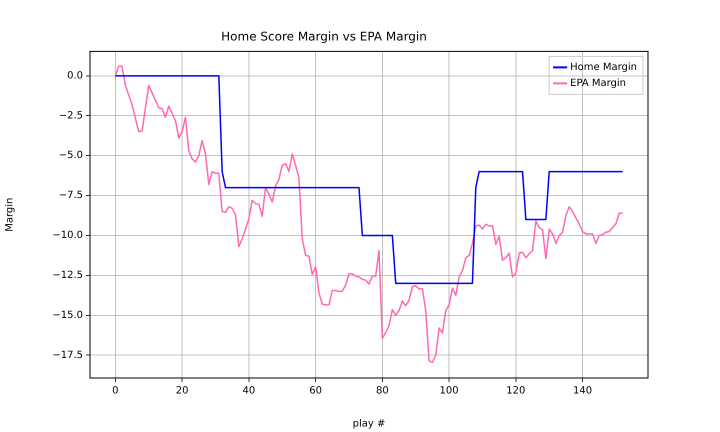 The height and width of the screenshot is (432, 720). What do you see at coordinates (75, 76) in the screenshot?
I see `y-tick-label: 0.0` at bounding box center [75, 76].